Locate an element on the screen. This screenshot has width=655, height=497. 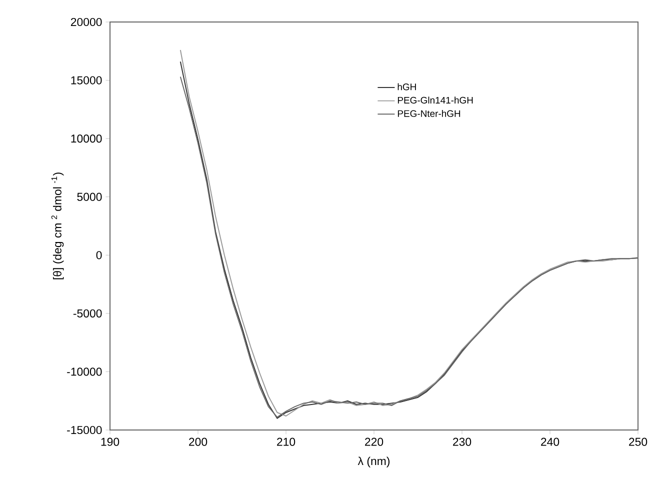
x-axis-title: λ (nm) is located at coordinates (374, 462).